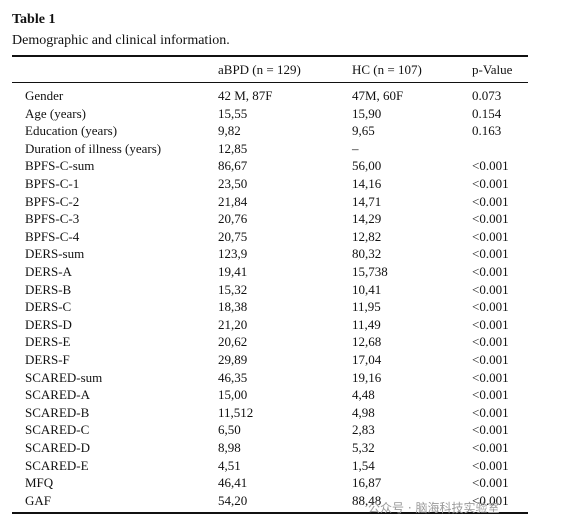  Describe the element at coordinates (233, 289) in the screenshot. I see `cell: 15,32` at that location.